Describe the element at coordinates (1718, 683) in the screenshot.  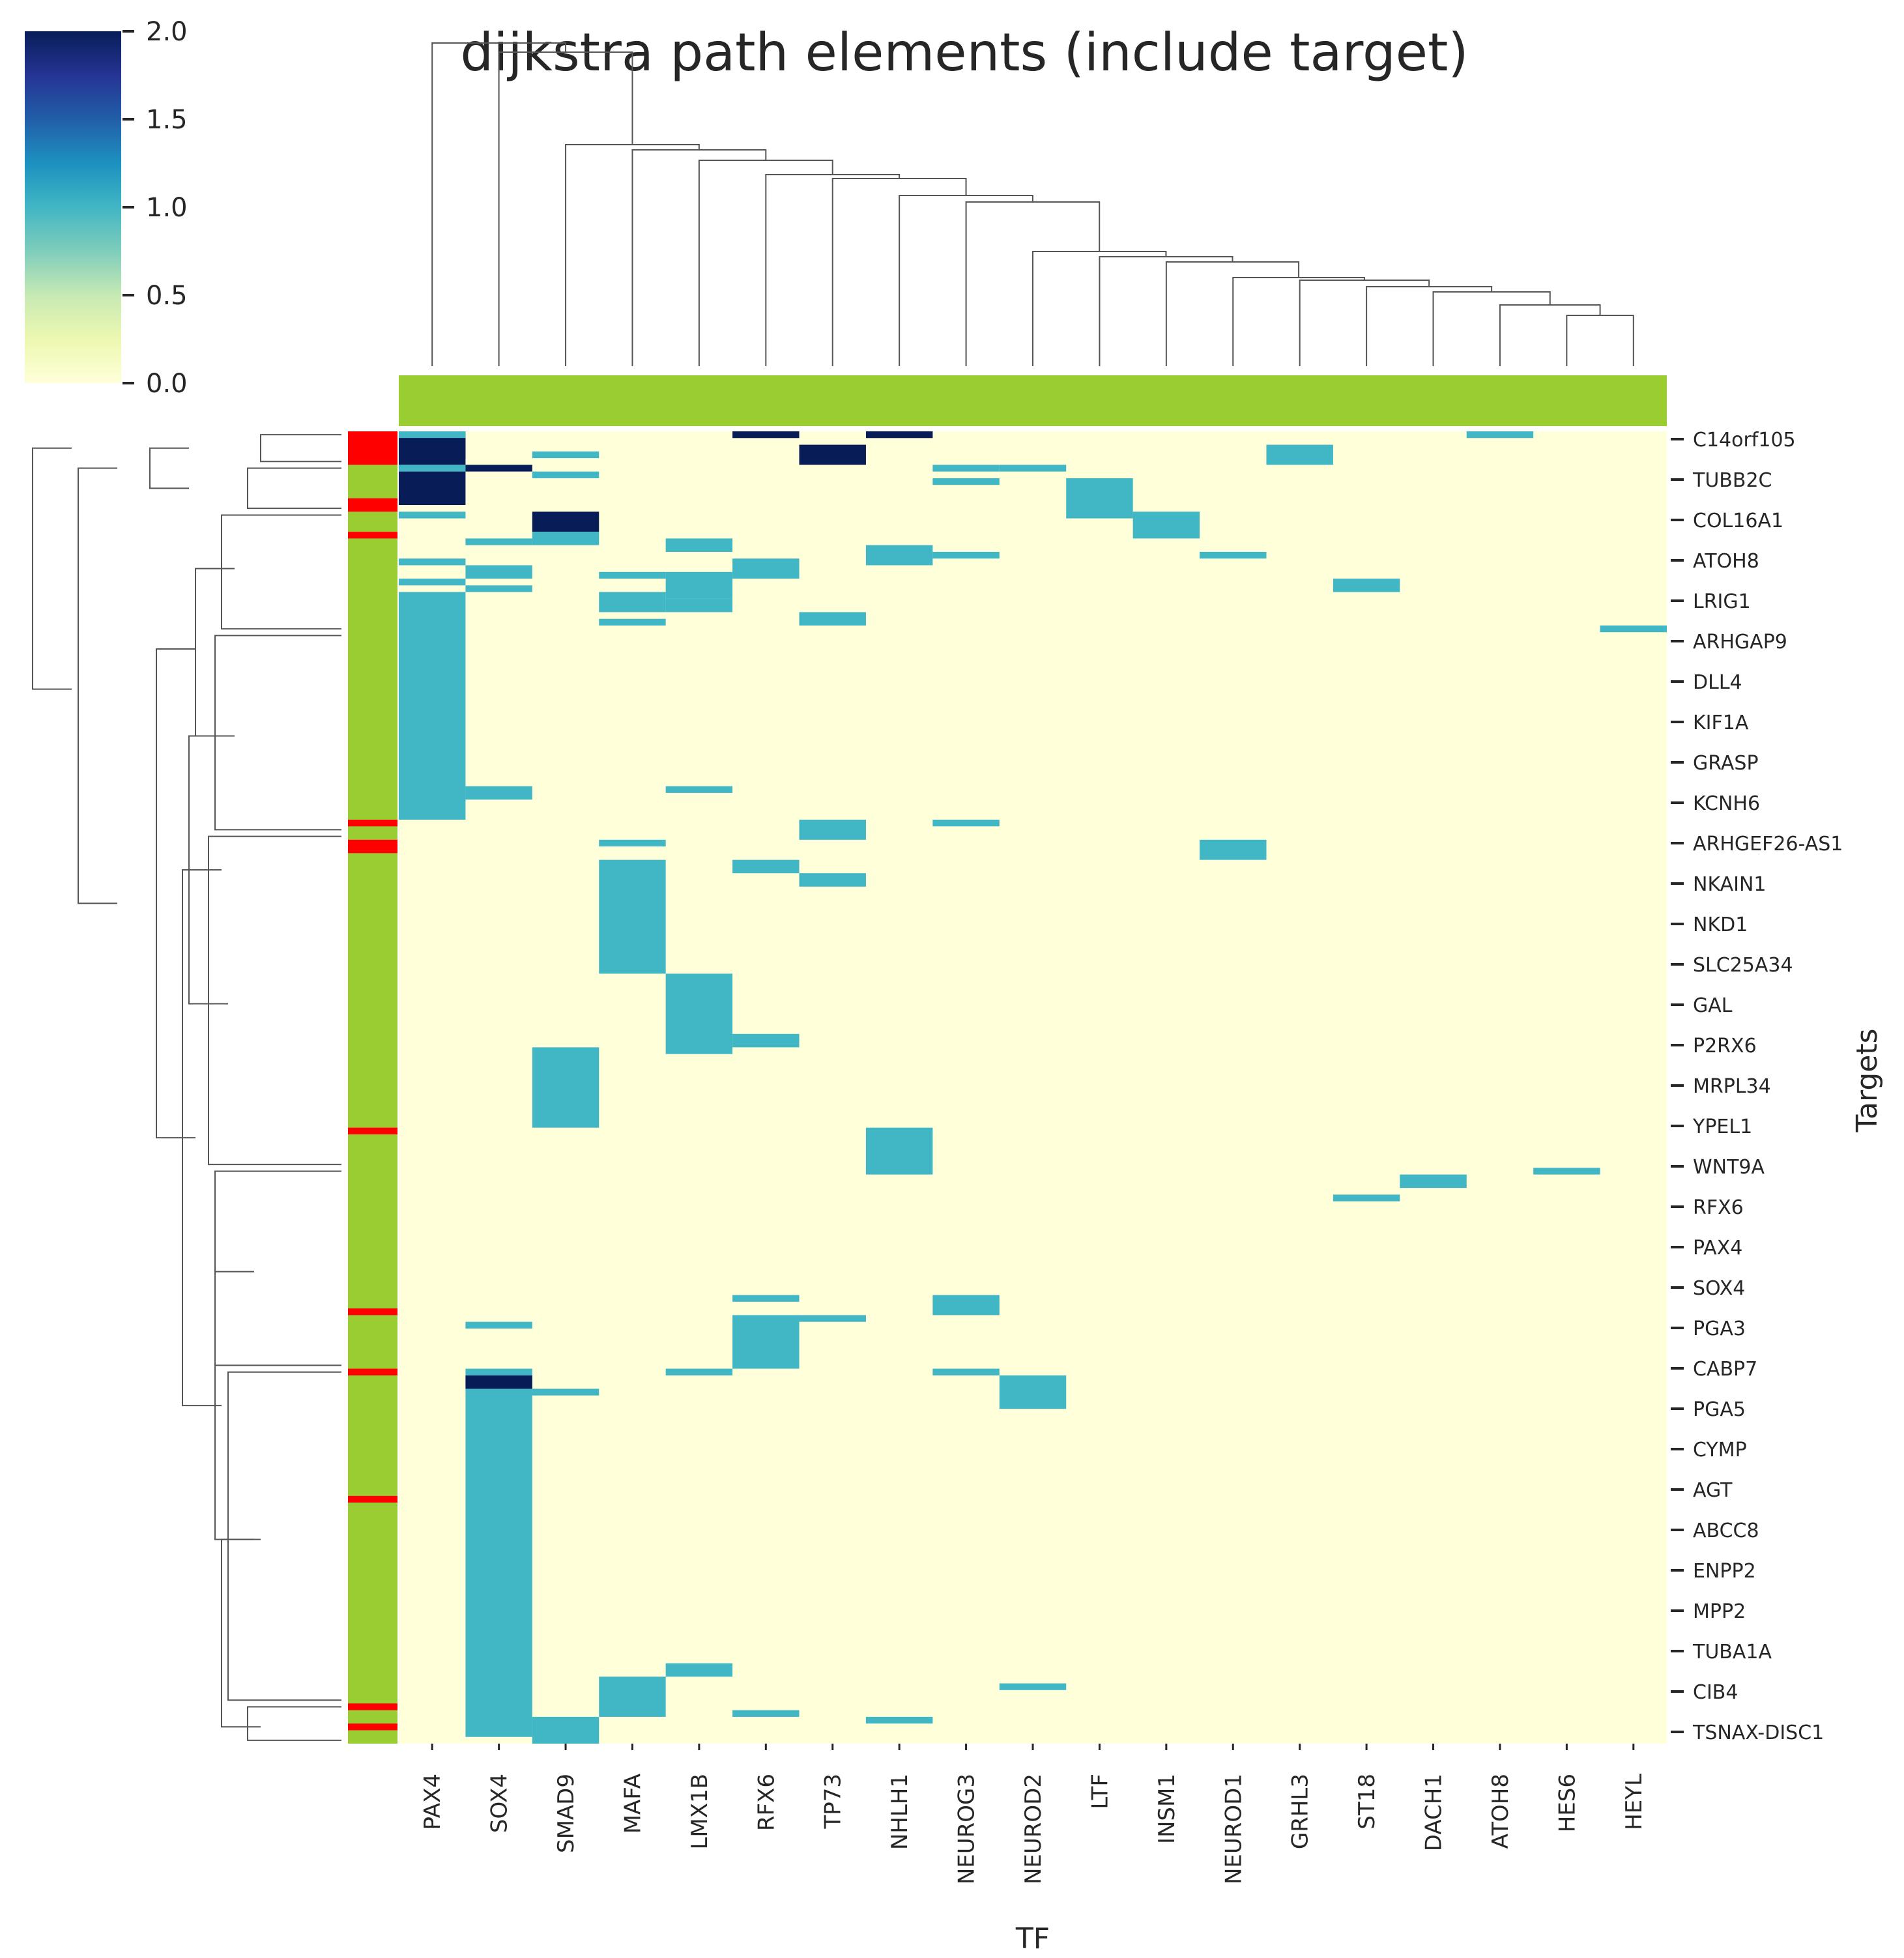
I see `row-tick-label: DLL4` at that location.